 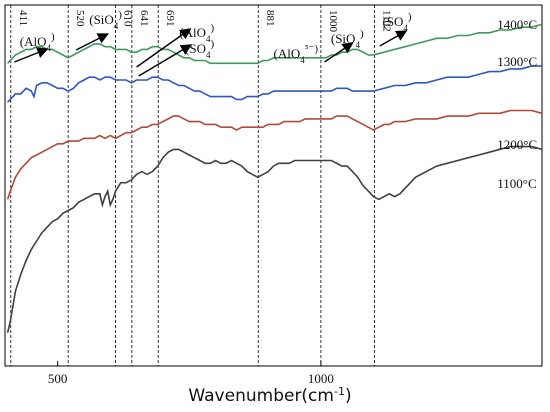 What do you see at coordinates (517, 61) in the screenshot?
I see `series-label-1: 1300°C` at bounding box center [517, 61].